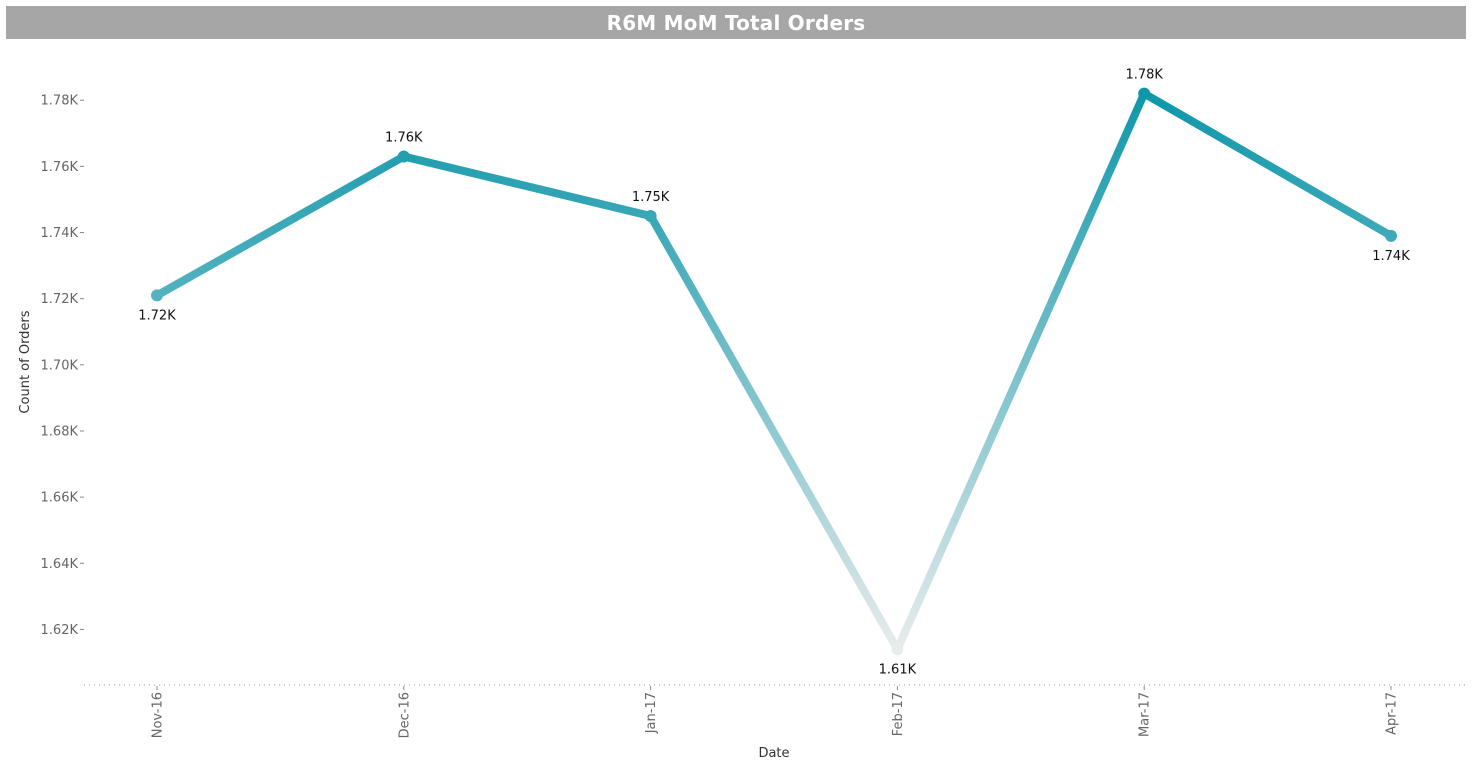 This screenshot has width=1472, height=772. What do you see at coordinates (651, 713) in the screenshot?
I see `x-tick-label: Jan-17` at bounding box center [651, 713].